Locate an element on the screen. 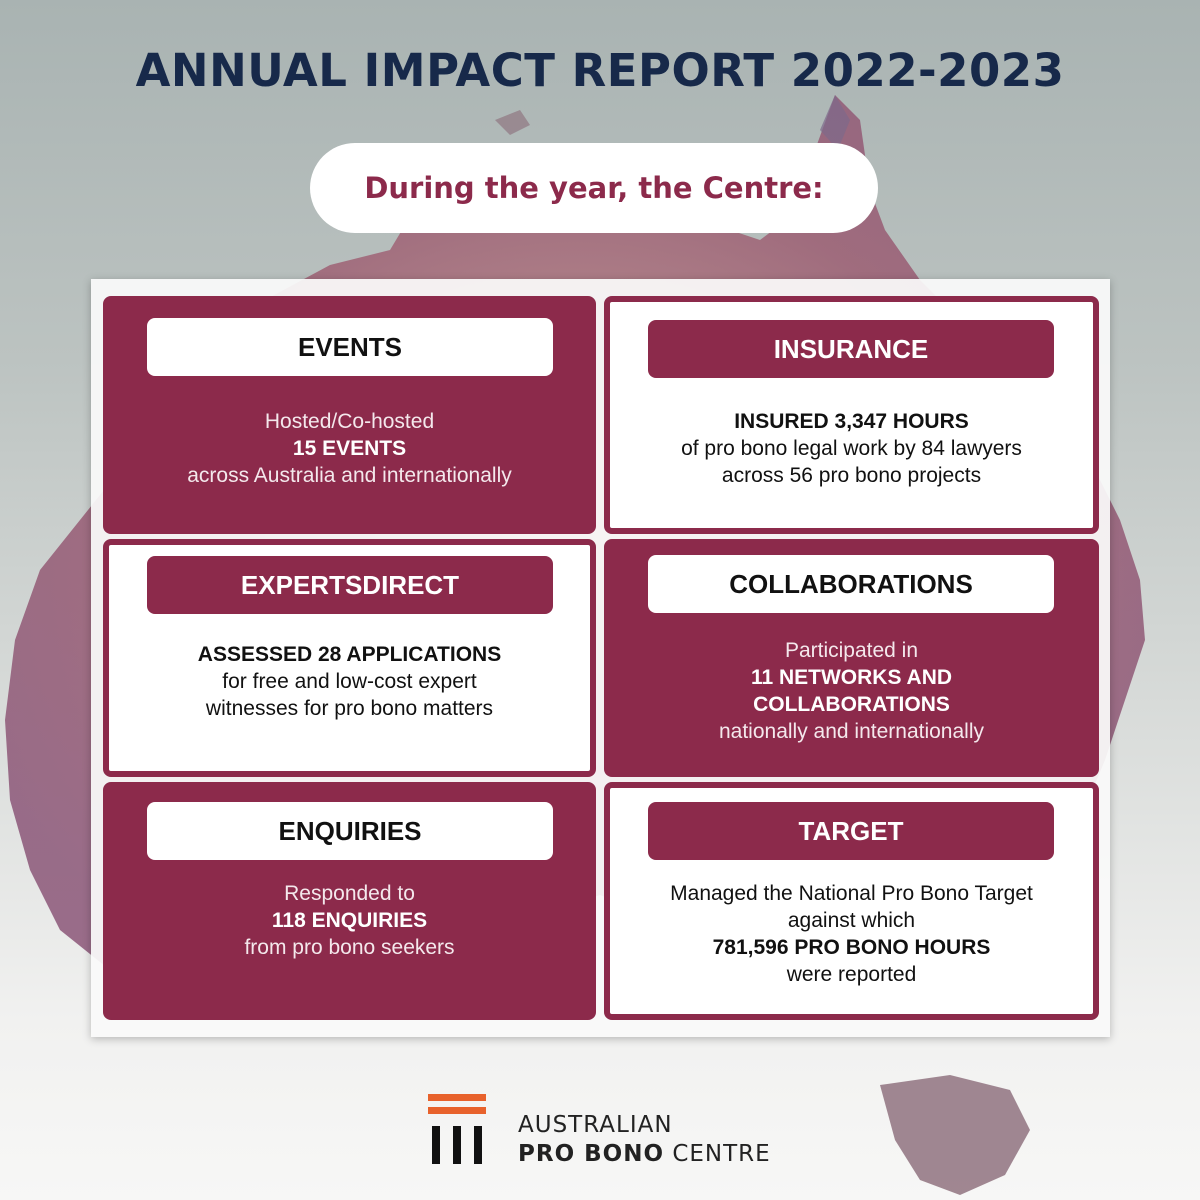 The image size is (1200, 1200). target-heading: TARGET is located at coordinates (851, 831).